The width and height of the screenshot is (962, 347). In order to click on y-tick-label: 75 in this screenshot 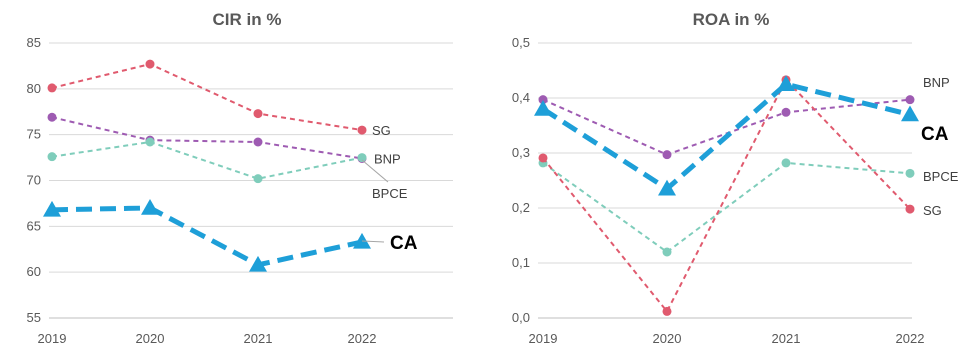, I will do `click(34, 134)`.